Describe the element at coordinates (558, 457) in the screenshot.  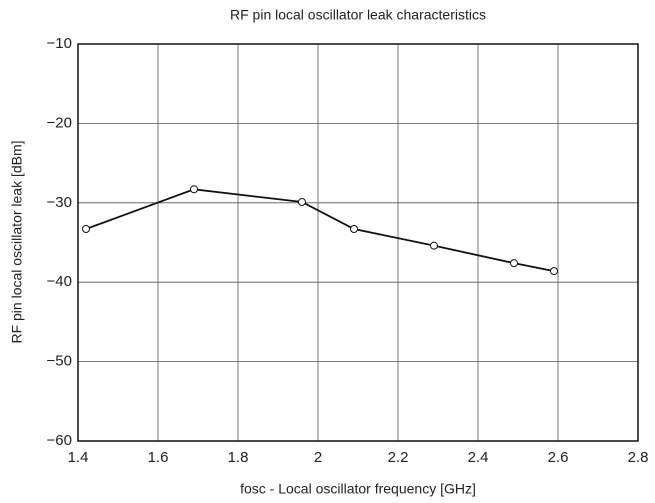
I see `x-tick-label: 2.6` at that location.